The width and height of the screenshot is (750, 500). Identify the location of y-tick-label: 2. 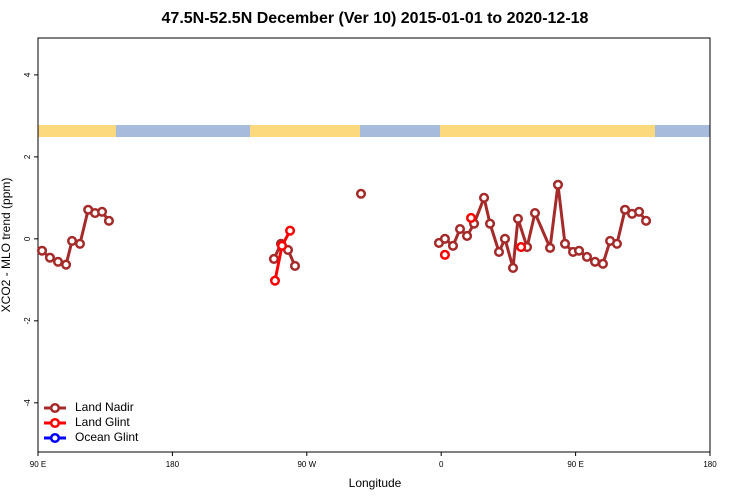
(27, 156).